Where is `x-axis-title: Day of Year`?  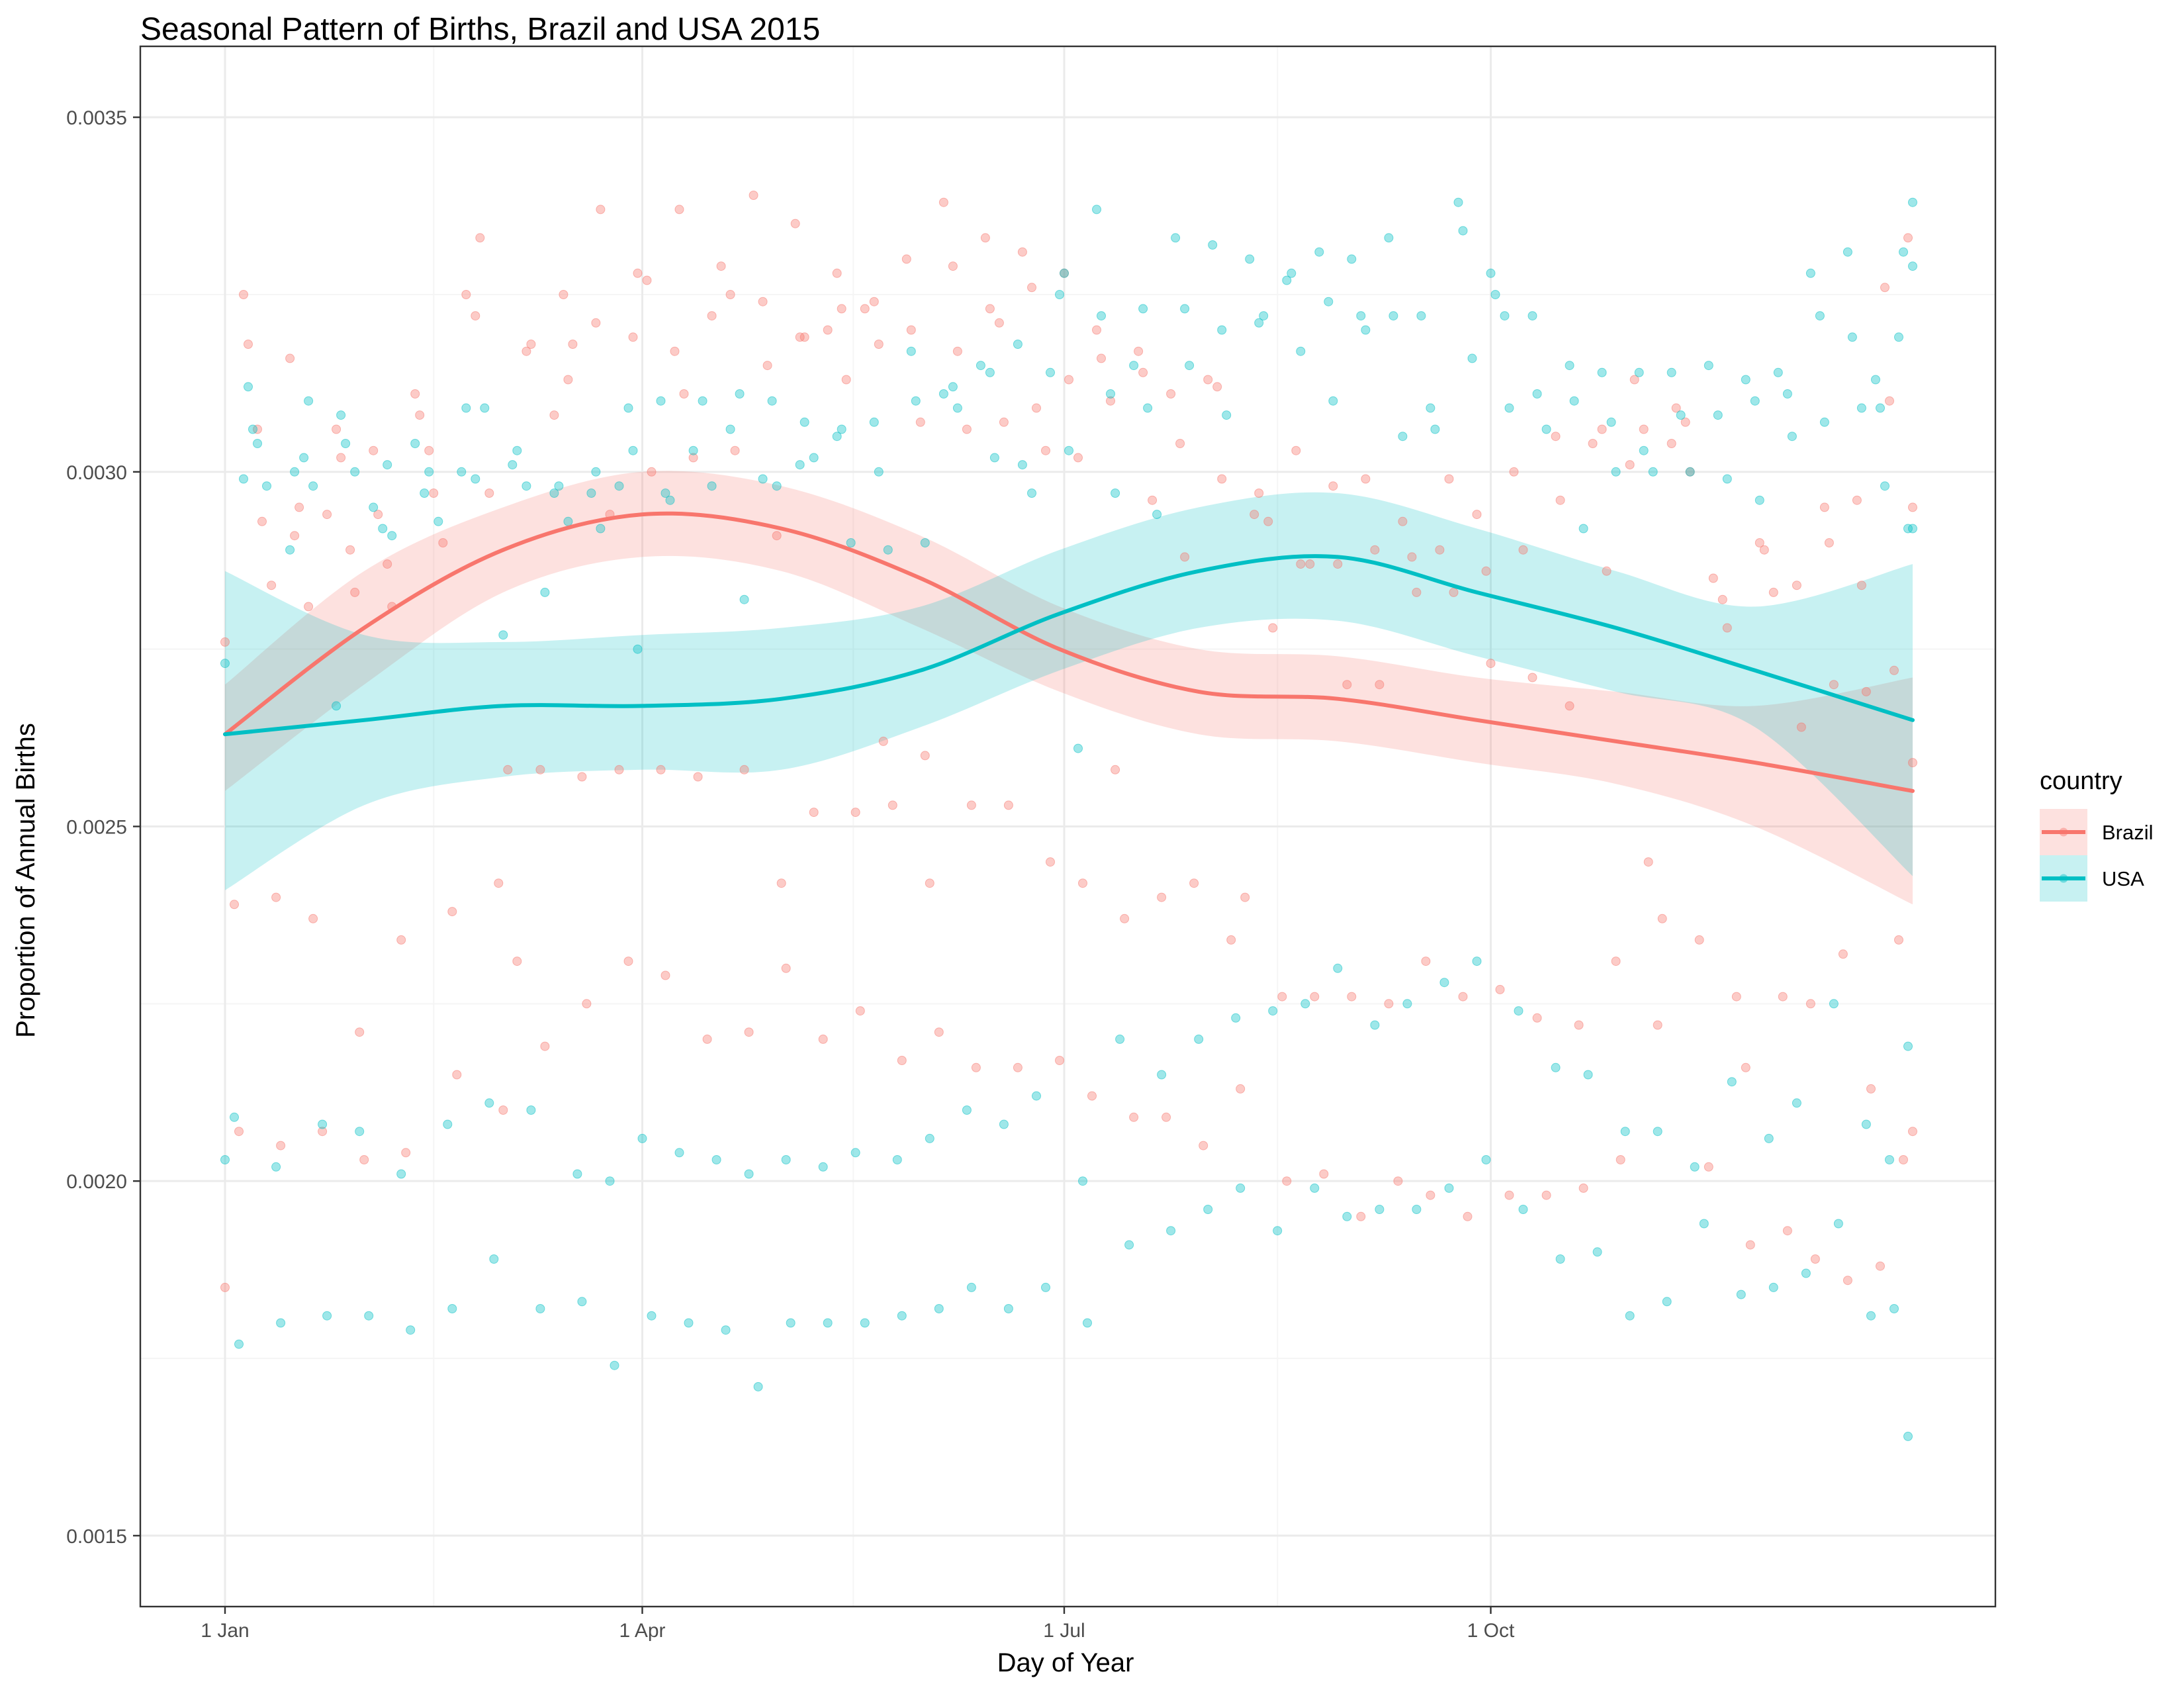 x-axis-title: Day of Year is located at coordinates (1065, 1662).